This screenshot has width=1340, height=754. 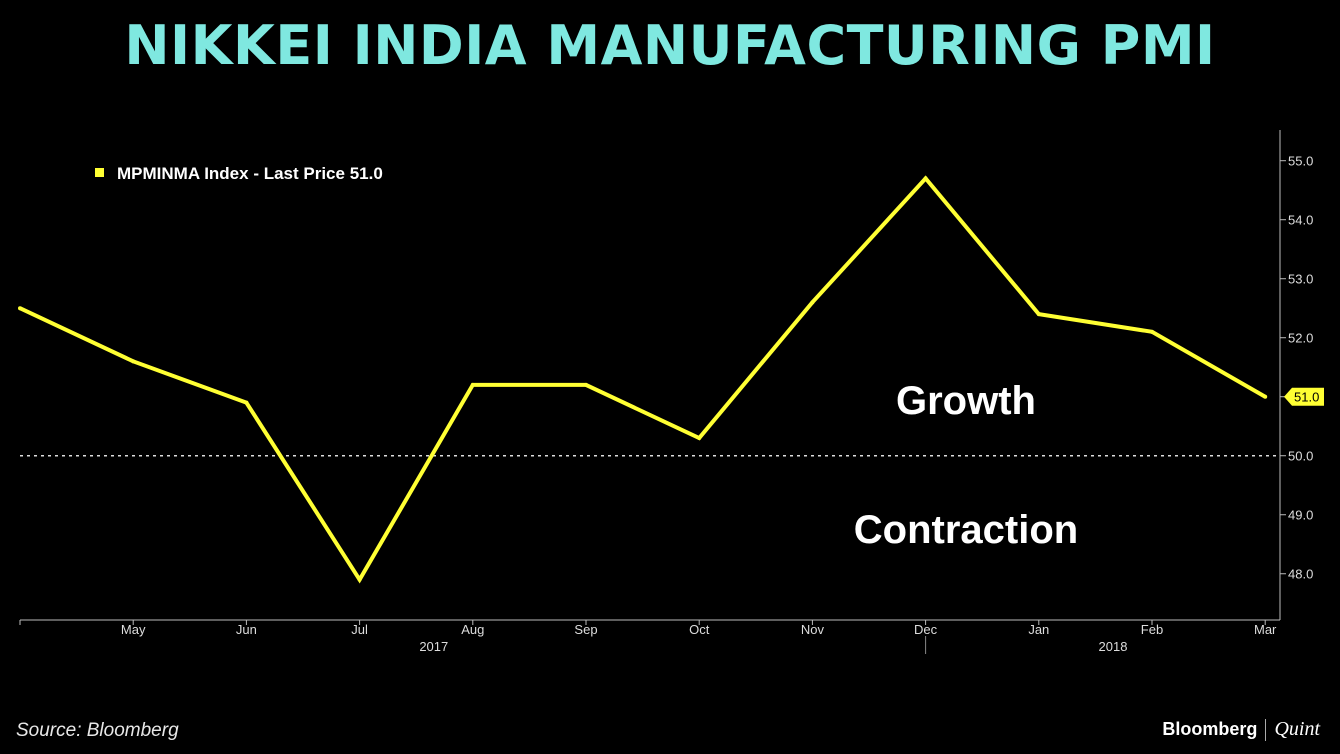 I want to click on x-tick-label: Feb, so click(x=1152, y=629).